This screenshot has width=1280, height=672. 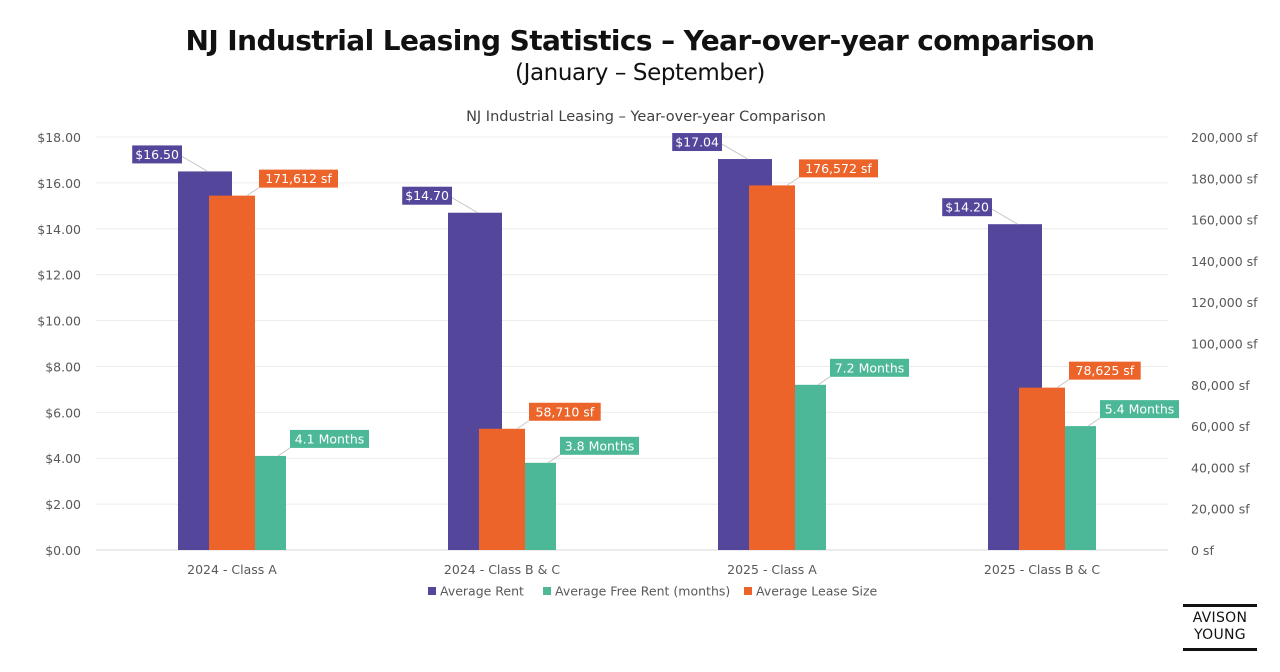 I want to click on right-axis-tick-label: 20,000 sf, so click(x=1220, y=509).